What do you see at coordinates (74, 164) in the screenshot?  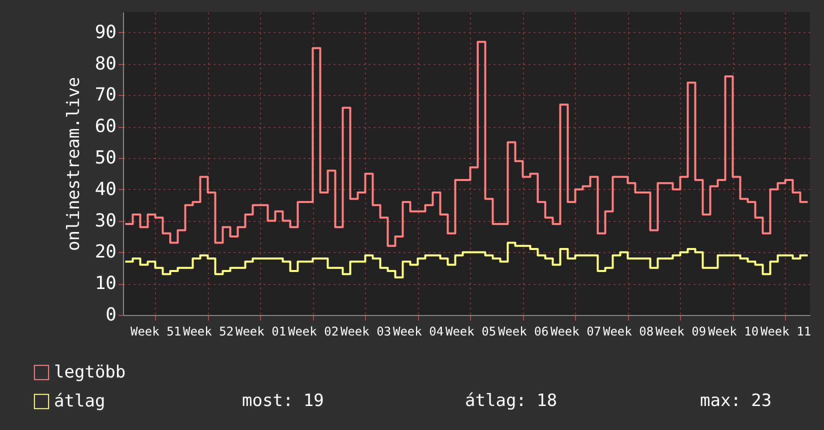 I see `y-axis-title: onlinestream.live` at bounding box center [74, 164].